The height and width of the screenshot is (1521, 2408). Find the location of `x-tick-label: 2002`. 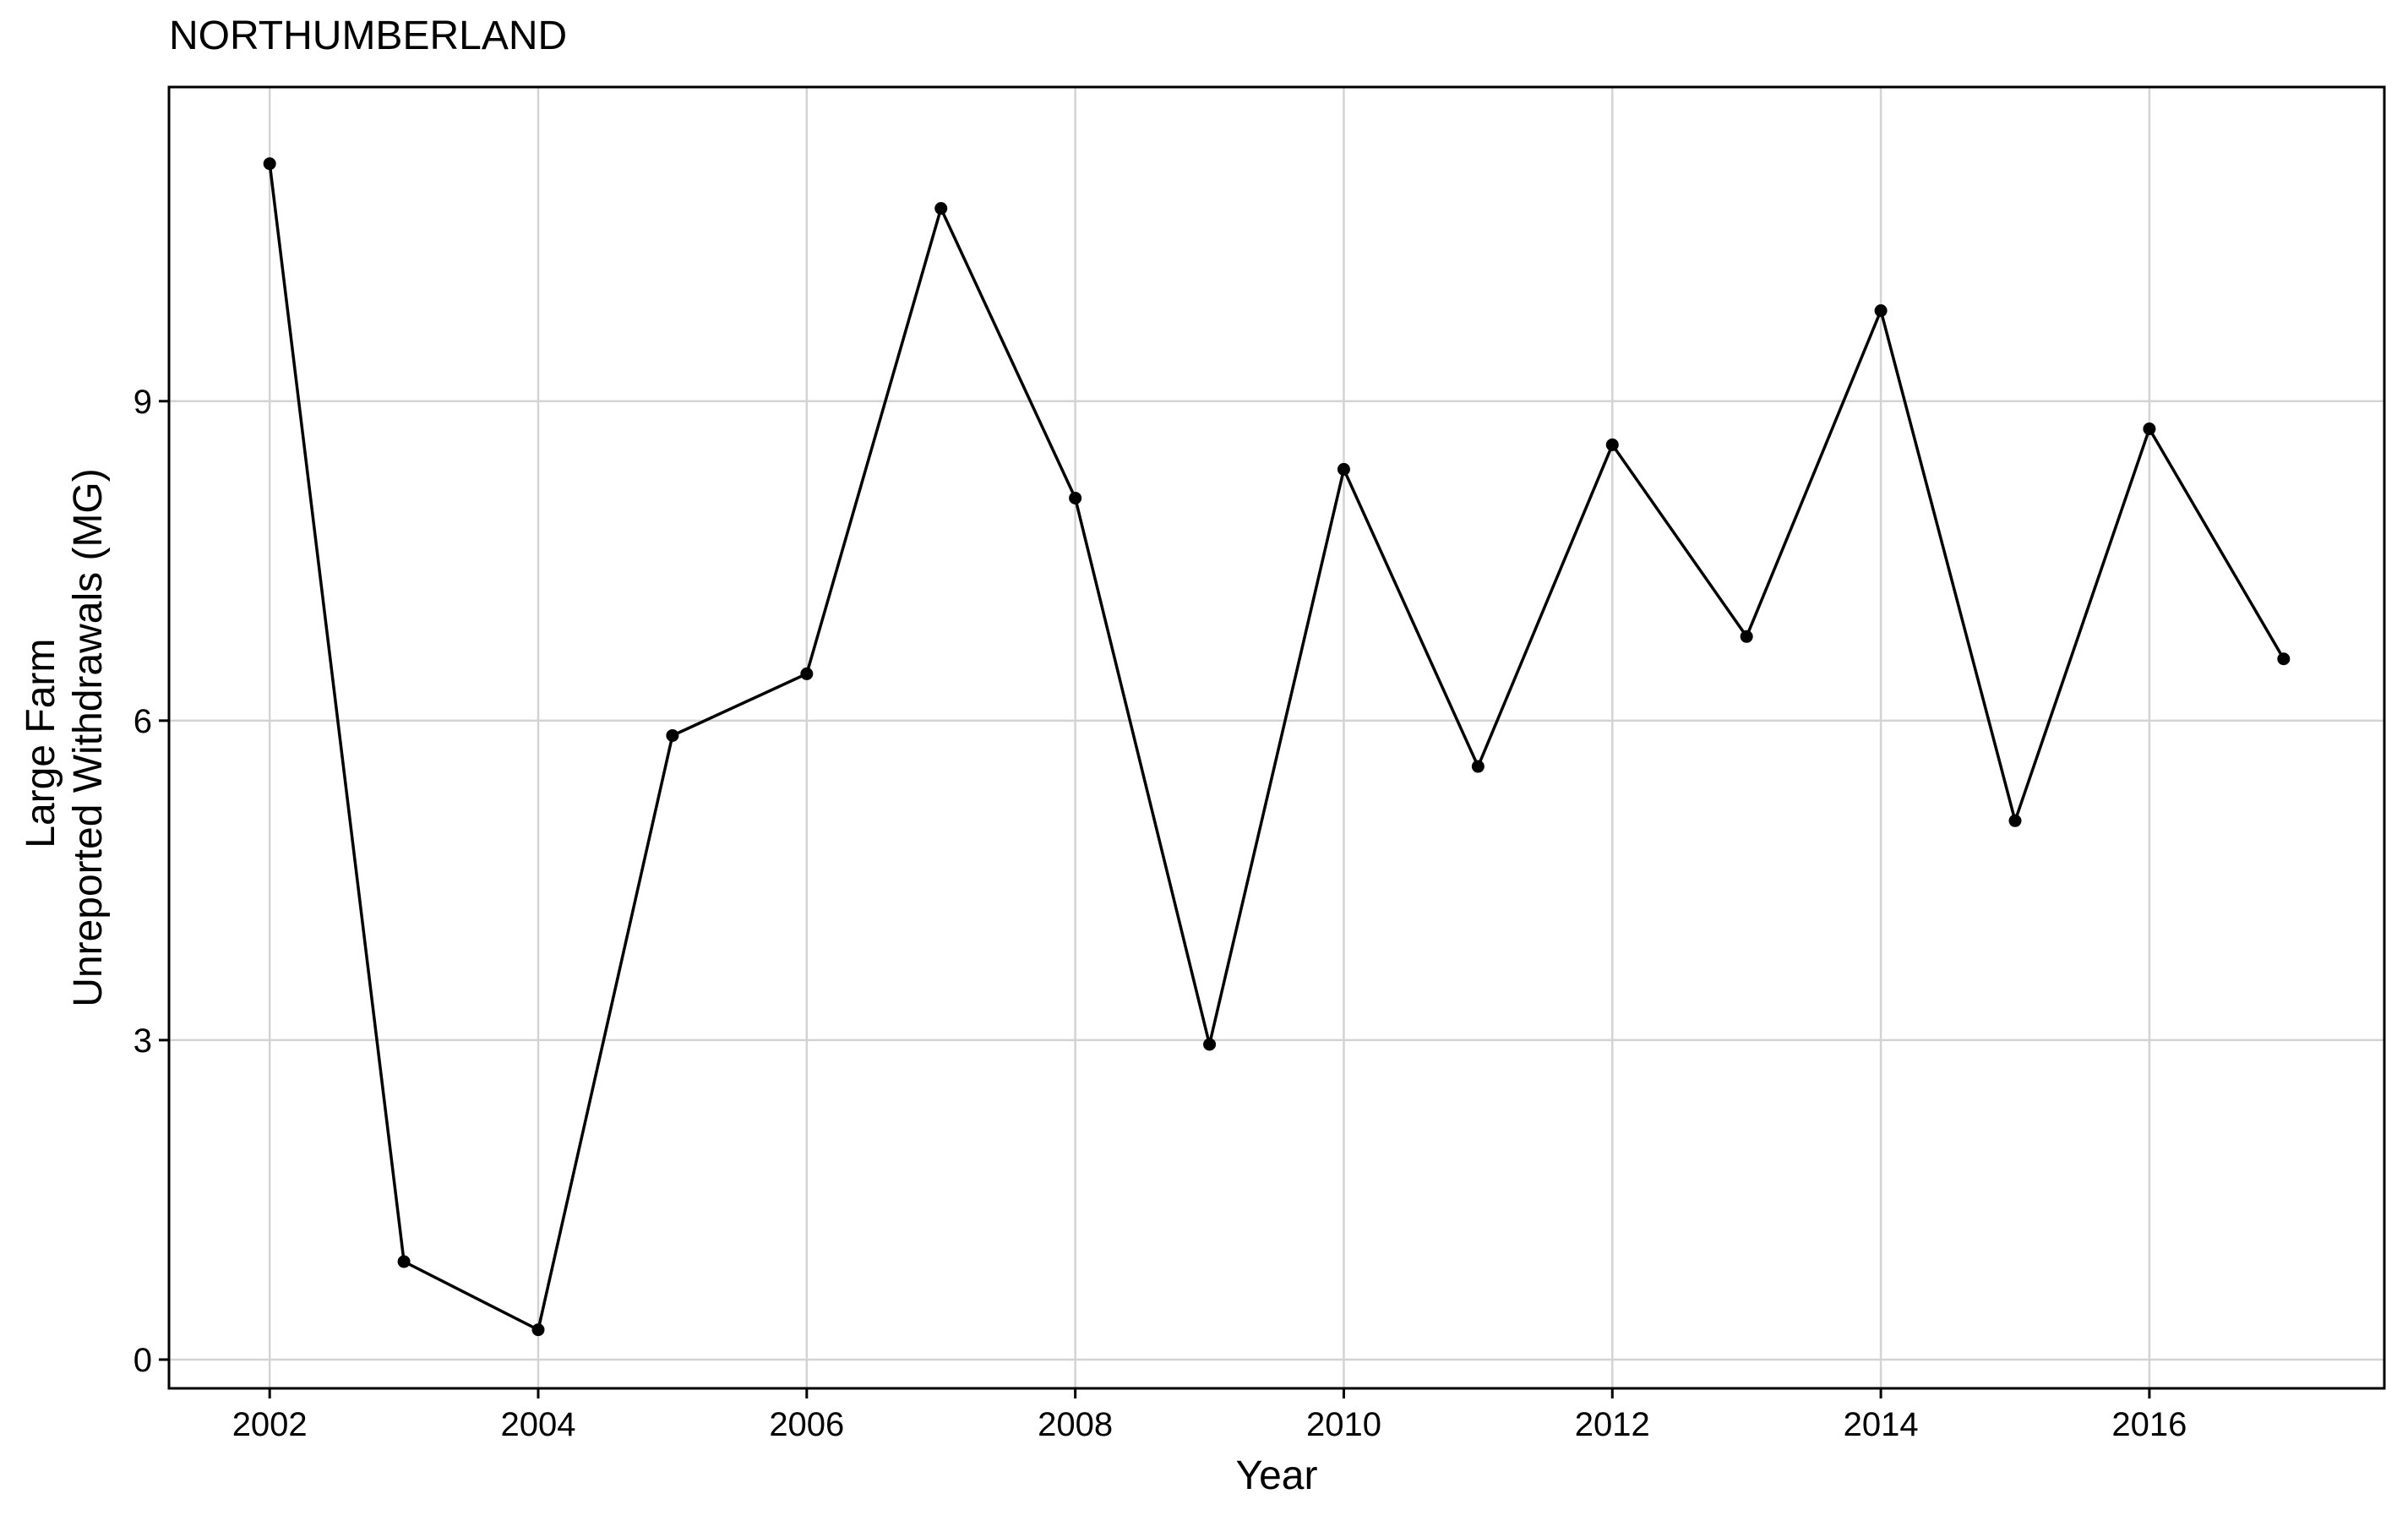

x-tick-label: 2002 is located at coordinates (270, 1424).